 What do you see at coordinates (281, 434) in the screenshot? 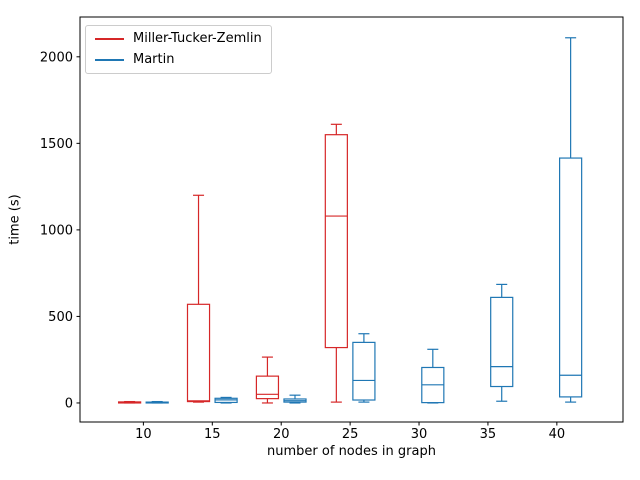
I see `x-tick-label: 20` at bounding box center [281, 434].